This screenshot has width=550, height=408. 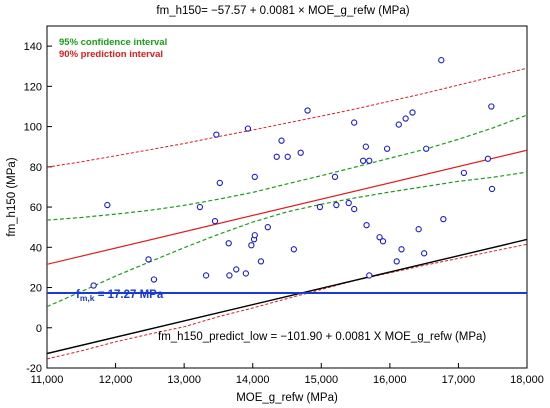 I want to click on y-axis-ticks: -20 0 20 40 60 80 100 120 140, so click(x=38, y=208).